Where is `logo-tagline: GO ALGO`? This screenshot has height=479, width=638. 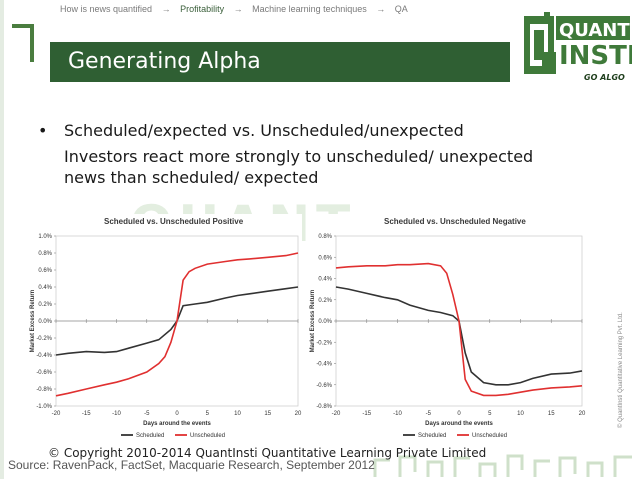
logo-tagline: GO ALGO is located at coordinates (604, 77).